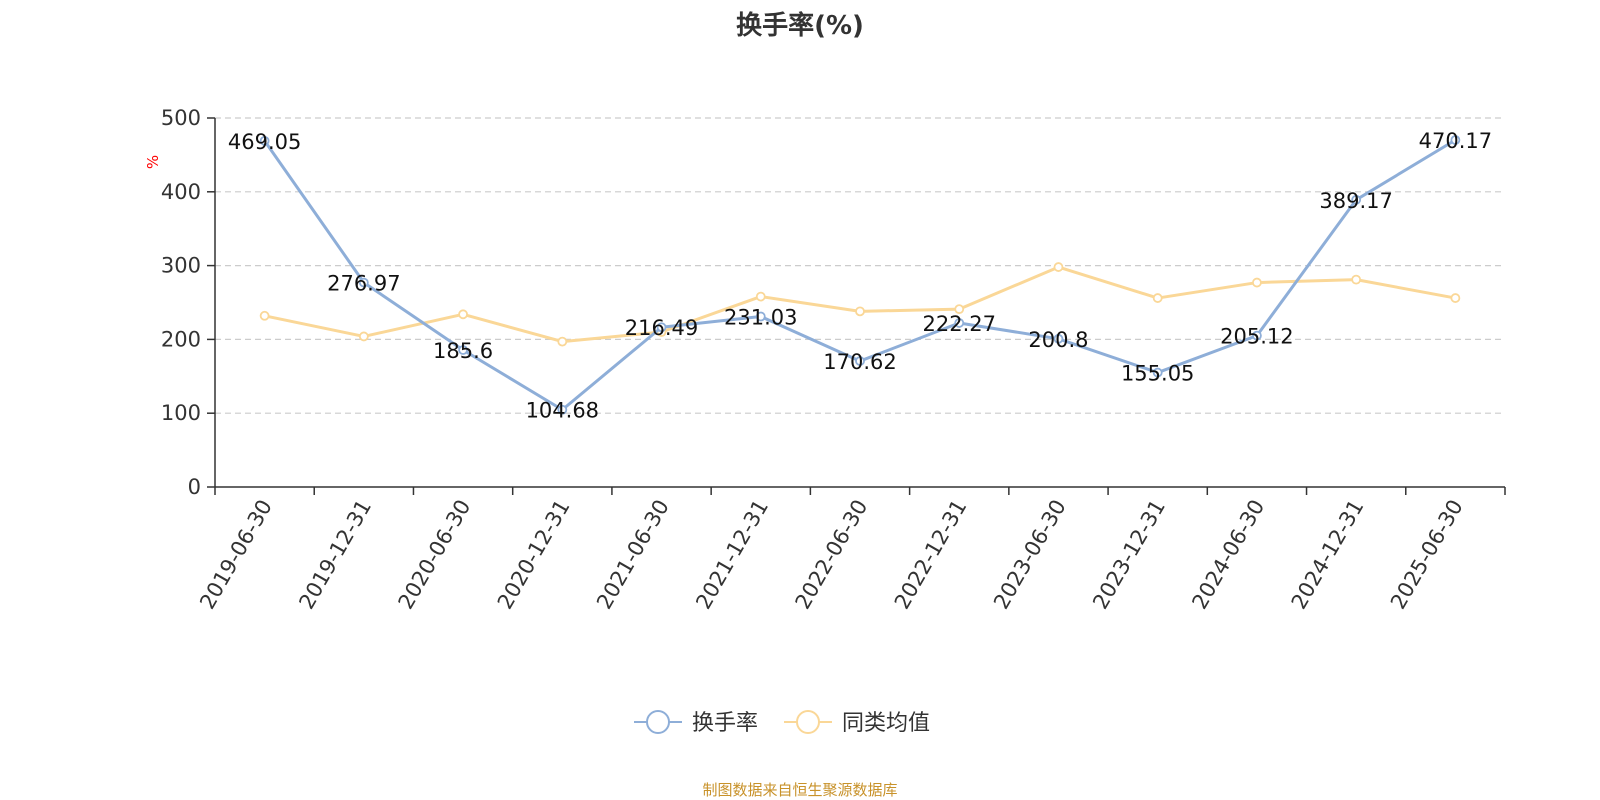 The height and width of the screenshot is (800, 1600). What do you see at coordinates (181, 266) in the screenshot?
I see `y-tick-label: 300` at bounding box center [181, 266].